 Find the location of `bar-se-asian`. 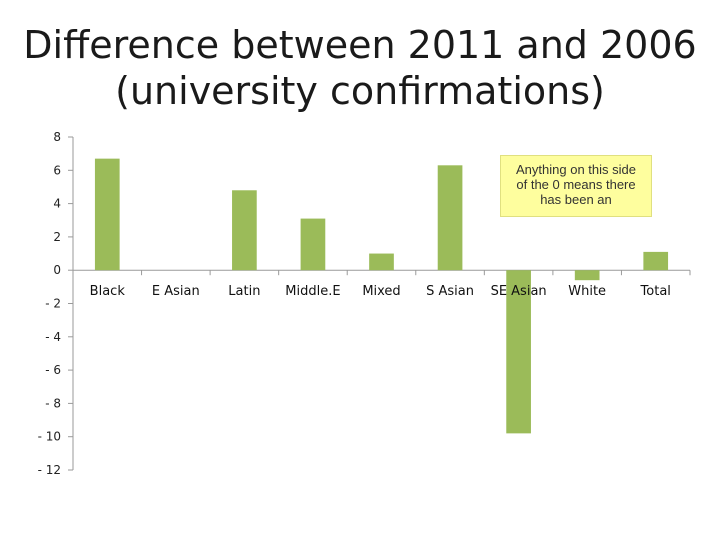

bar-se-asian is located at coordinates (518, 352).